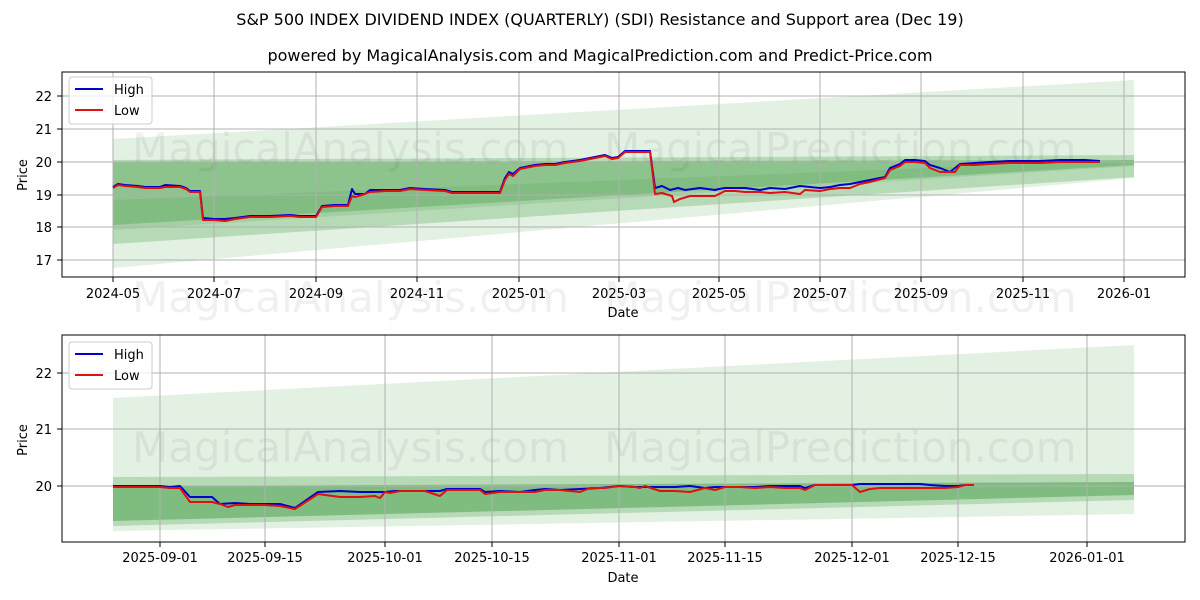  Describe the element at coordinates (1023, 294) in the screenshot. I see `x-tick: 2025-11` at that location.